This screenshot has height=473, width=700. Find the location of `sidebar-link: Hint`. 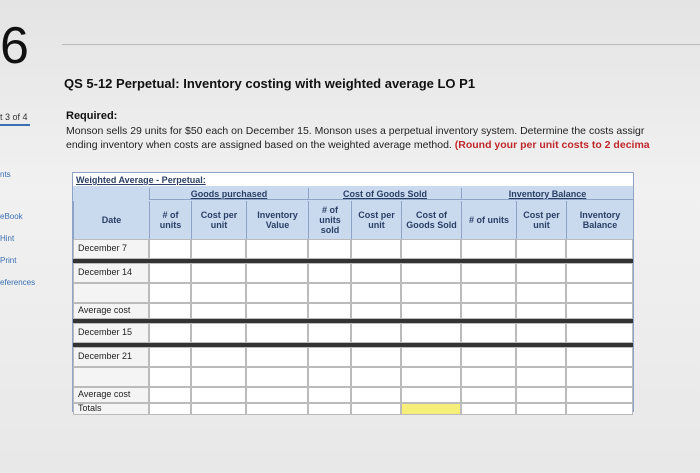

sidebar-link: Hint is located at coordinates (7, 238).